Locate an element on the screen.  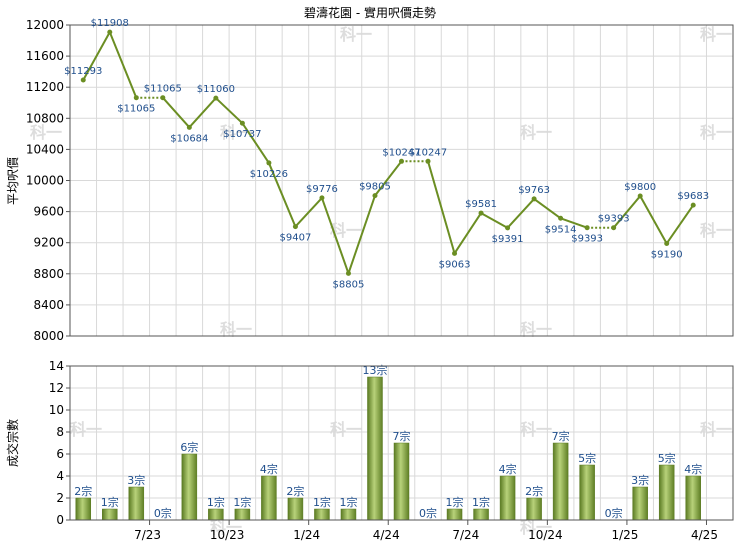
volume-tick-label: 4 is located at coordinates (60, 476).